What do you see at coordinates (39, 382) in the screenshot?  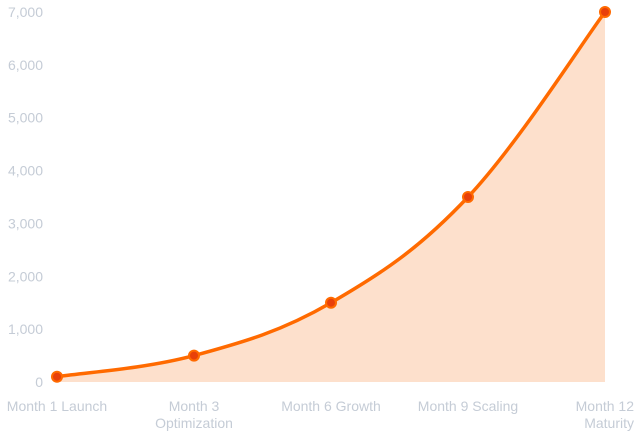 I see `y-tick-label: 0` at bounding box center [39, 382].